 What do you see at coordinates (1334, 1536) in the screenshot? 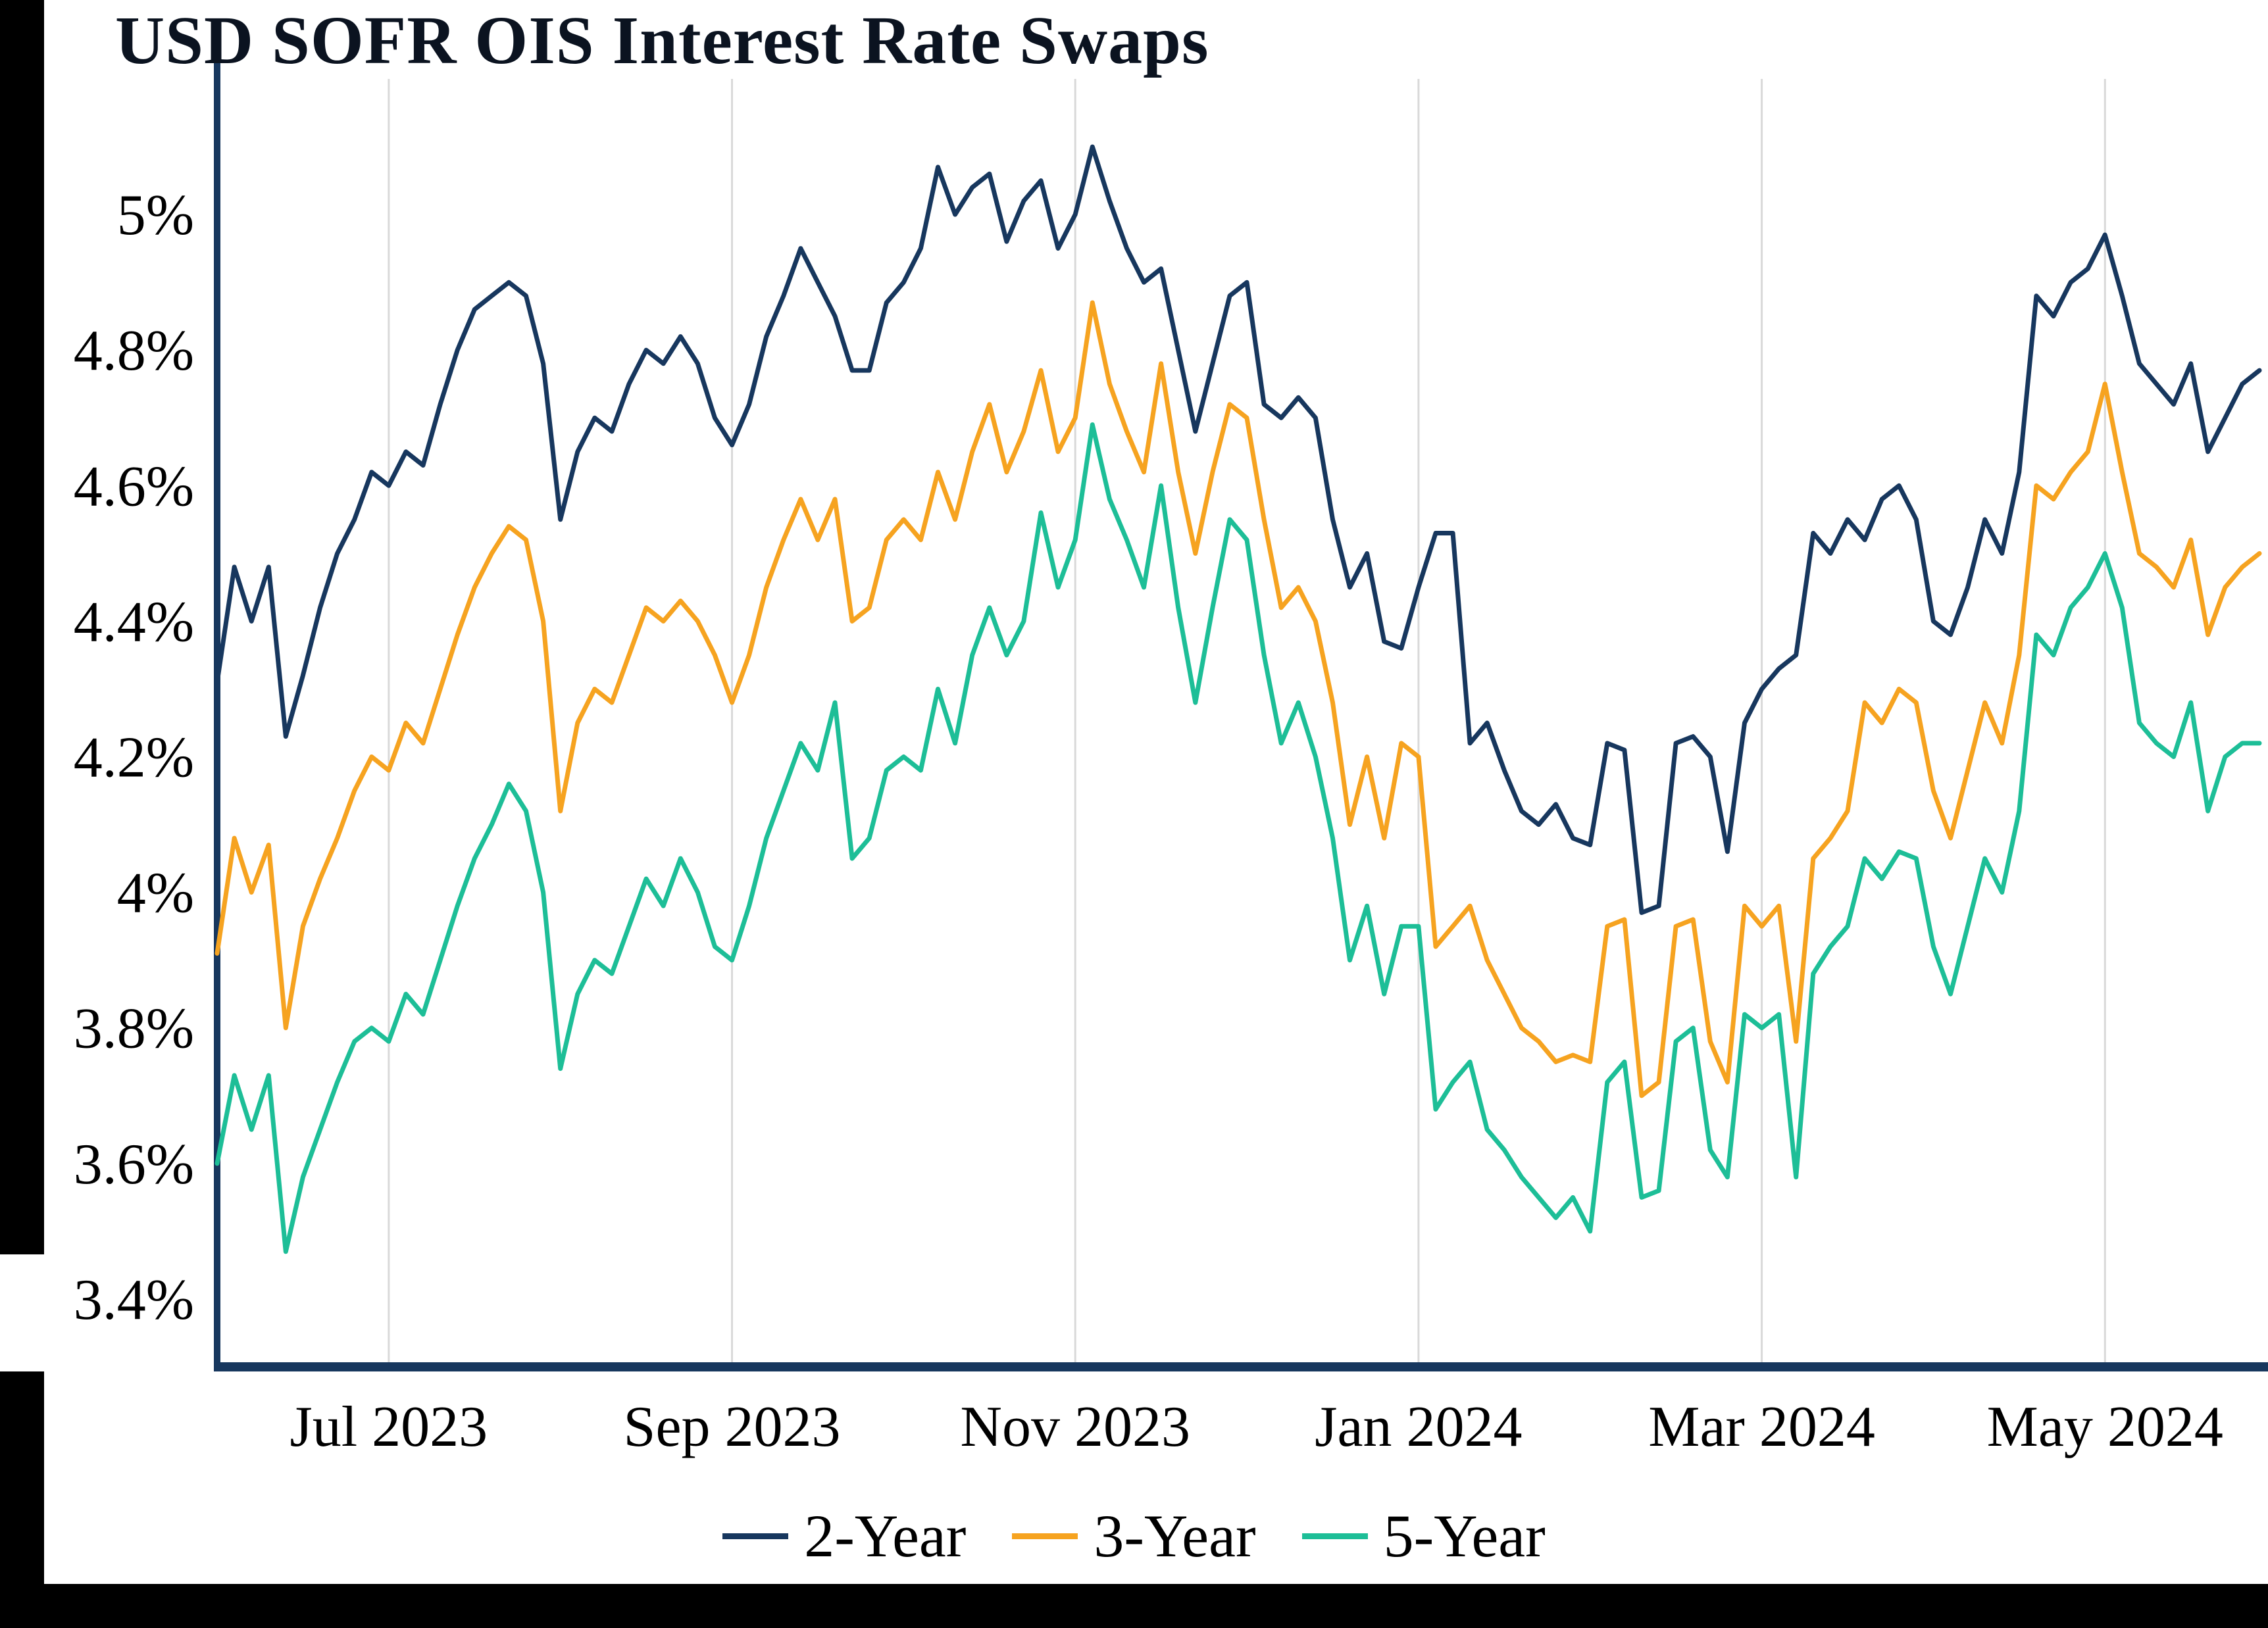
I see `legend-swatch-5-year-icon` at bounding box center [1334, 1536].